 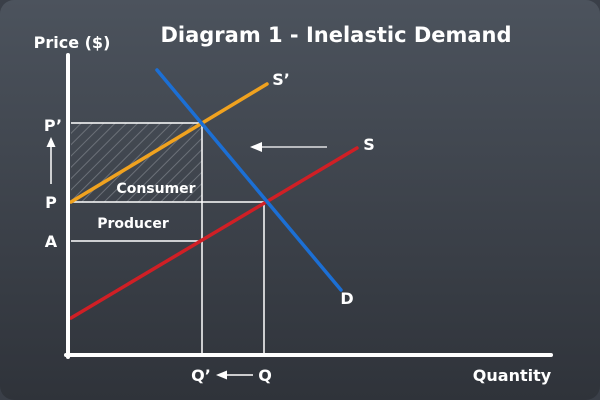 What do you see at coordinates (265, 375) in the screenshot?
I see `quantity-label-q: Q` at bounding box center [265, 375].